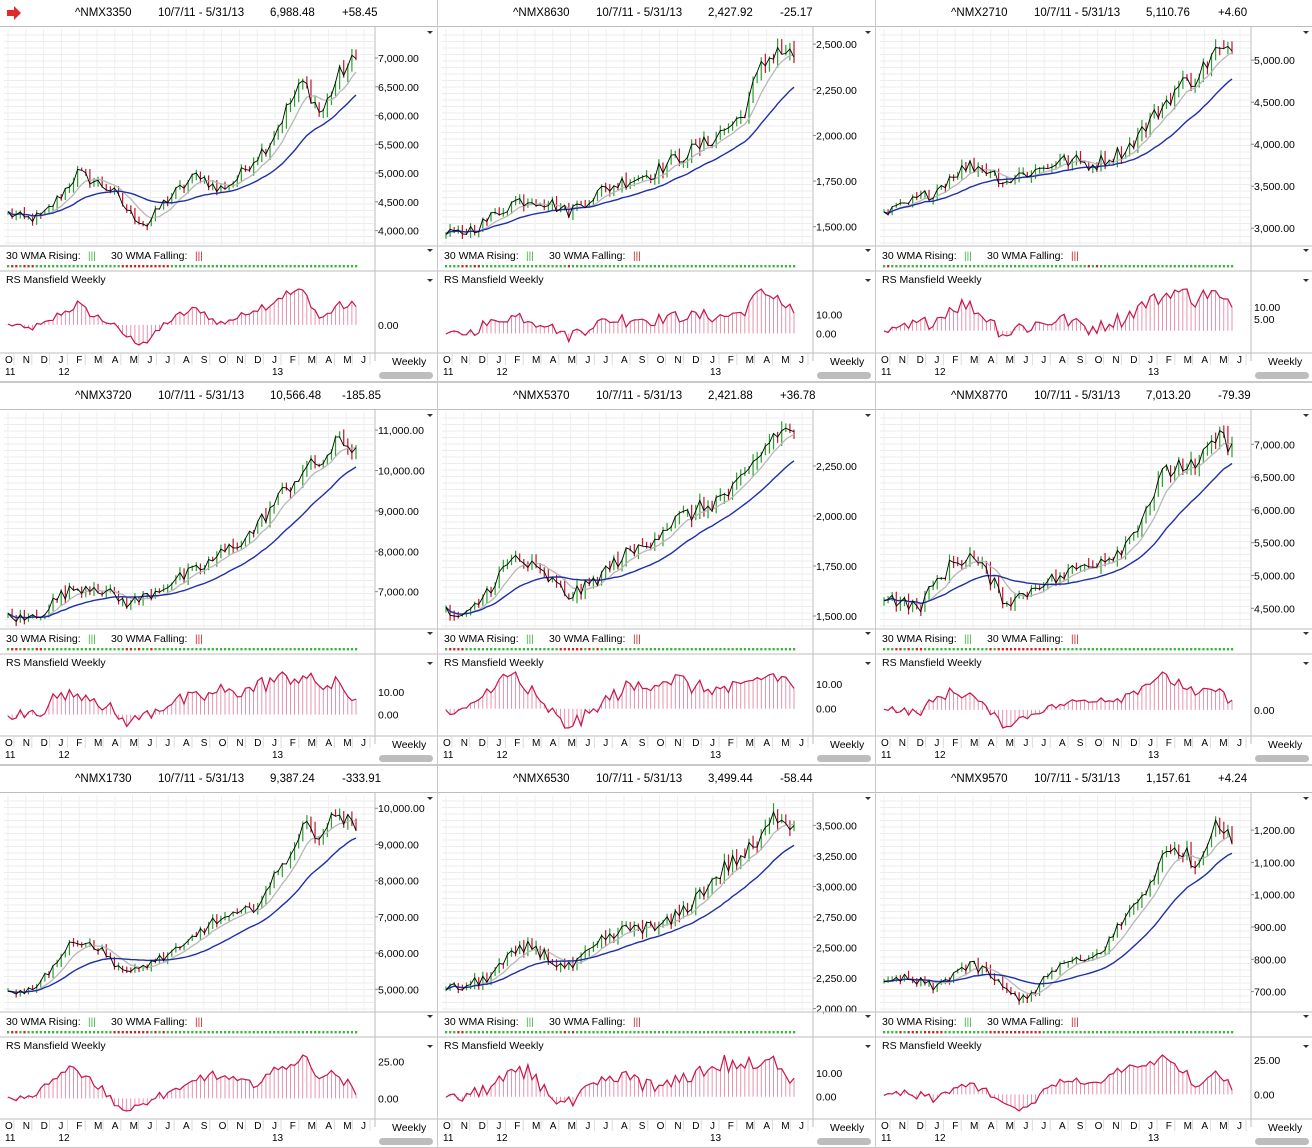 The image size is (1312, 1148). What do you see at coordinates (92, 639) in the screenshot?
I see `rising-marker: |||` at bounding box center [92, 639].